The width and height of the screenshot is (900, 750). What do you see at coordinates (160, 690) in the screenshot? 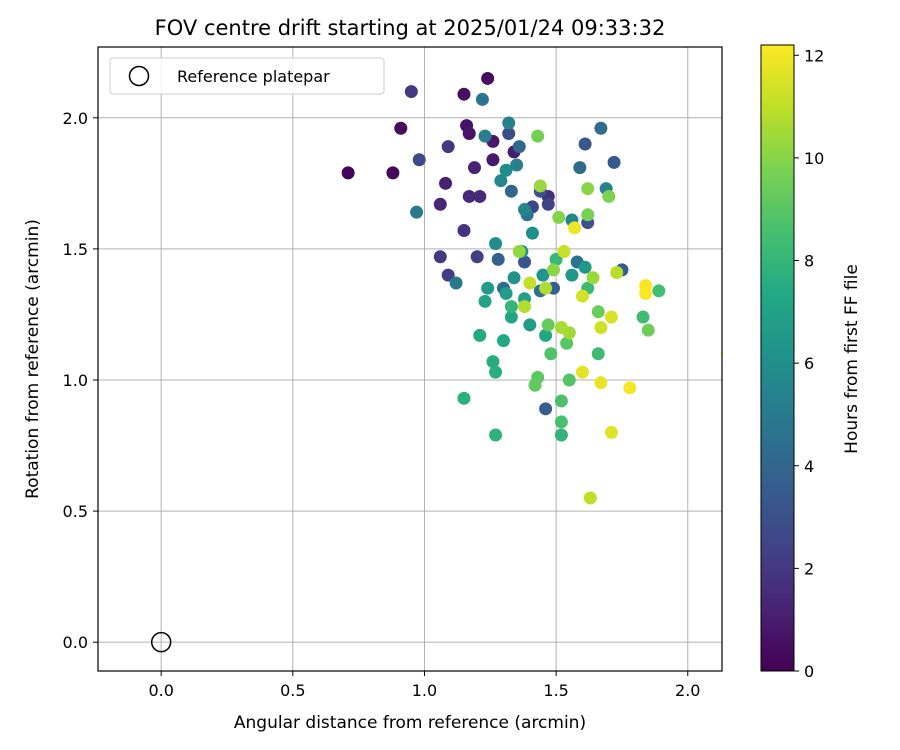
I see `x-tick-label: 0.0` at bounding box center [160, 690].